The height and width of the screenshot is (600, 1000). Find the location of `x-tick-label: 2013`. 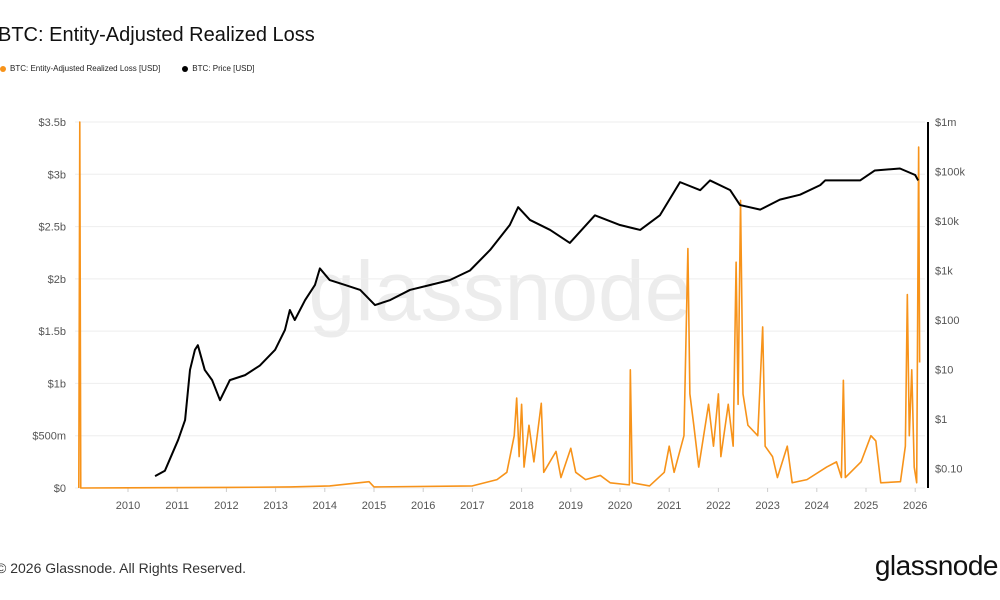

x-tick-label: 2013 is located at coordinates (275, 506).